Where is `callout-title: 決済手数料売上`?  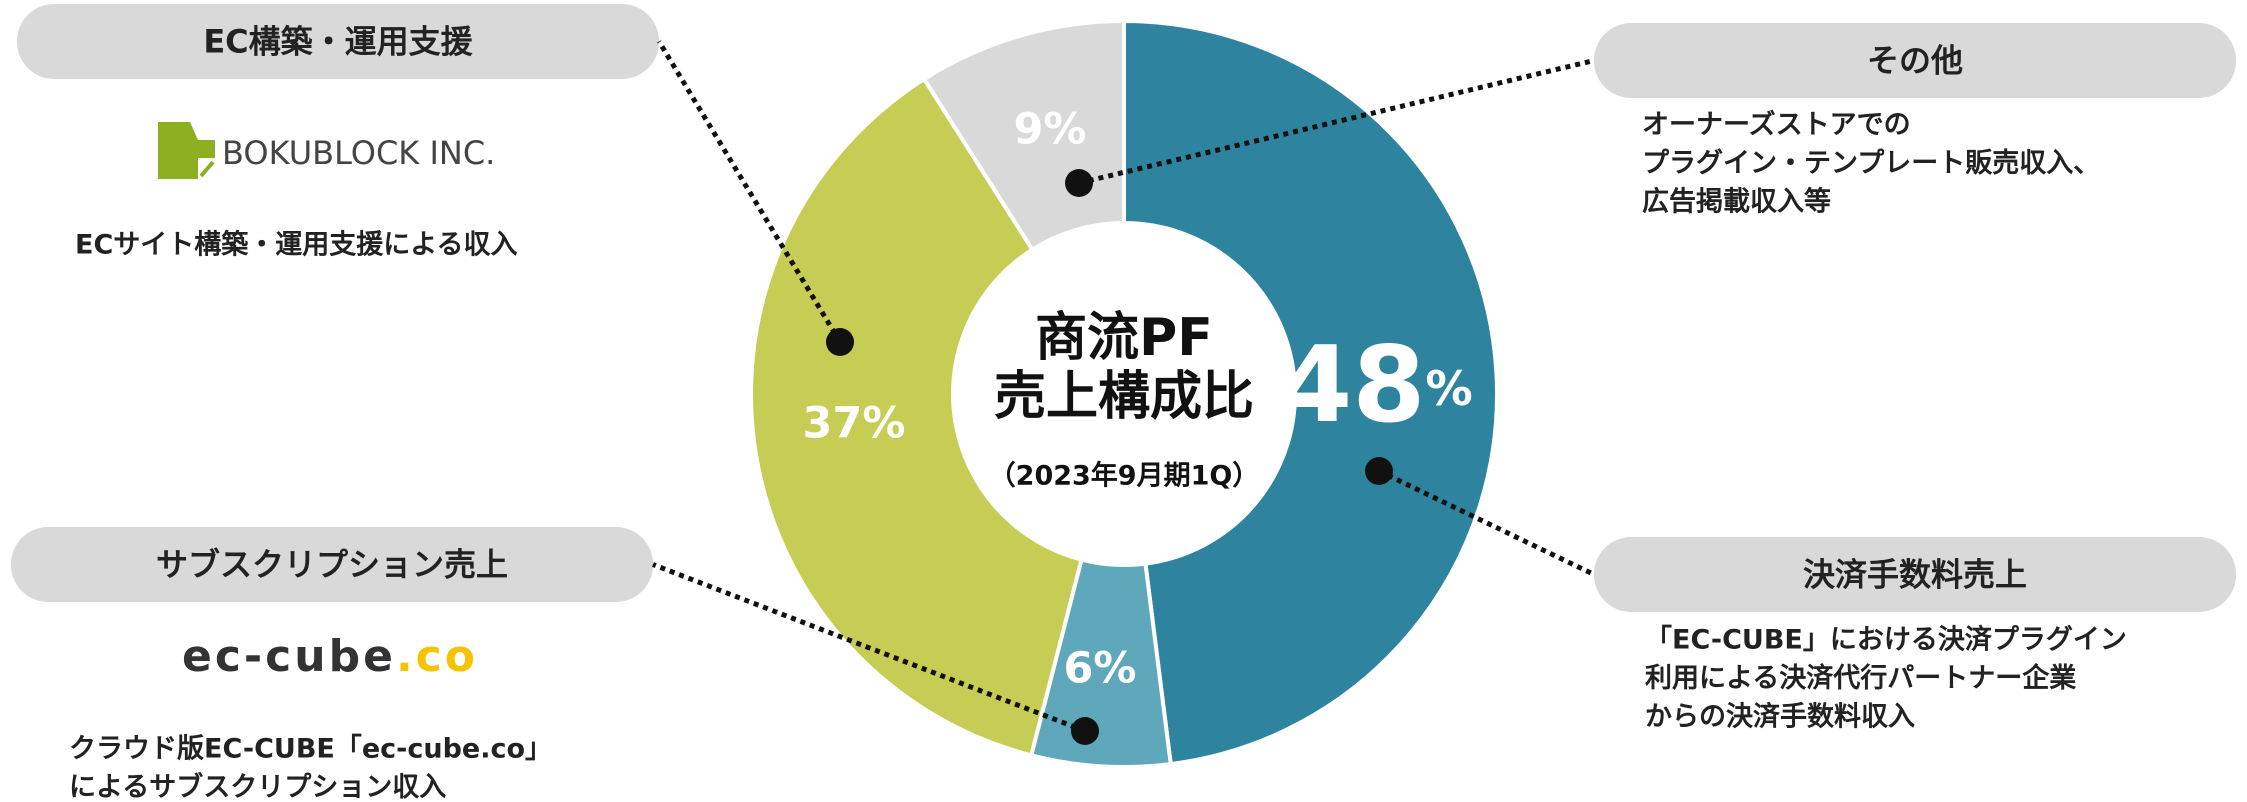
callout-title: 決済手数料売上 is located at coordinates (1915, 575).